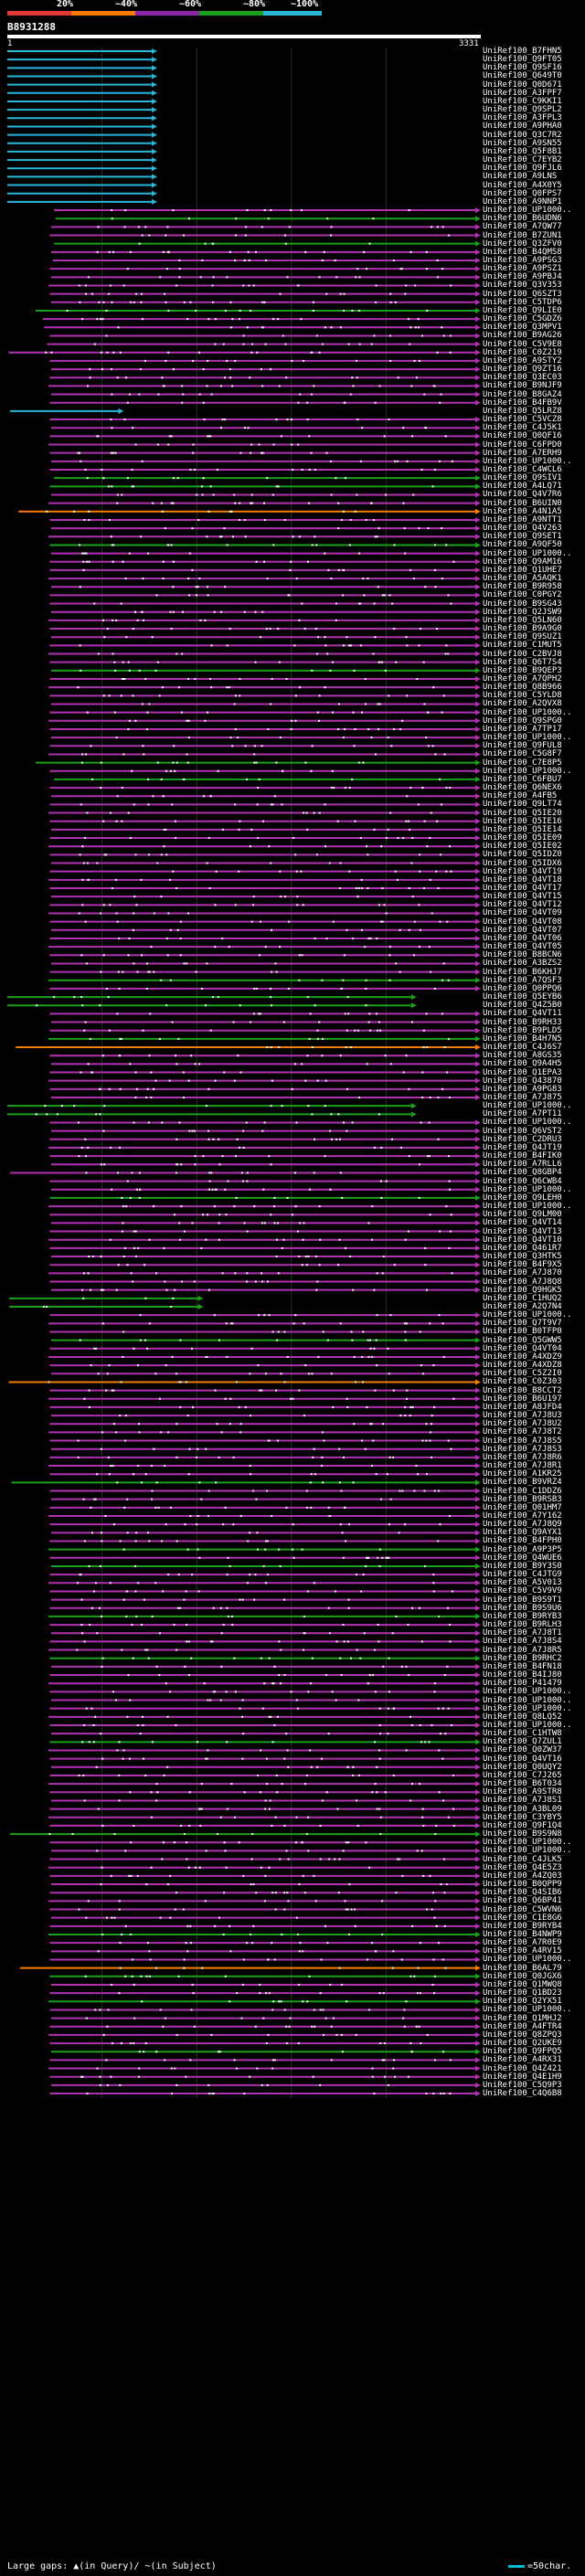 This screenshot has width=585, height=2576. Describe the element at coordinates (522, 838) in the screenshot. I see `hit-label: UniRef100_Q5IE09` at that location.